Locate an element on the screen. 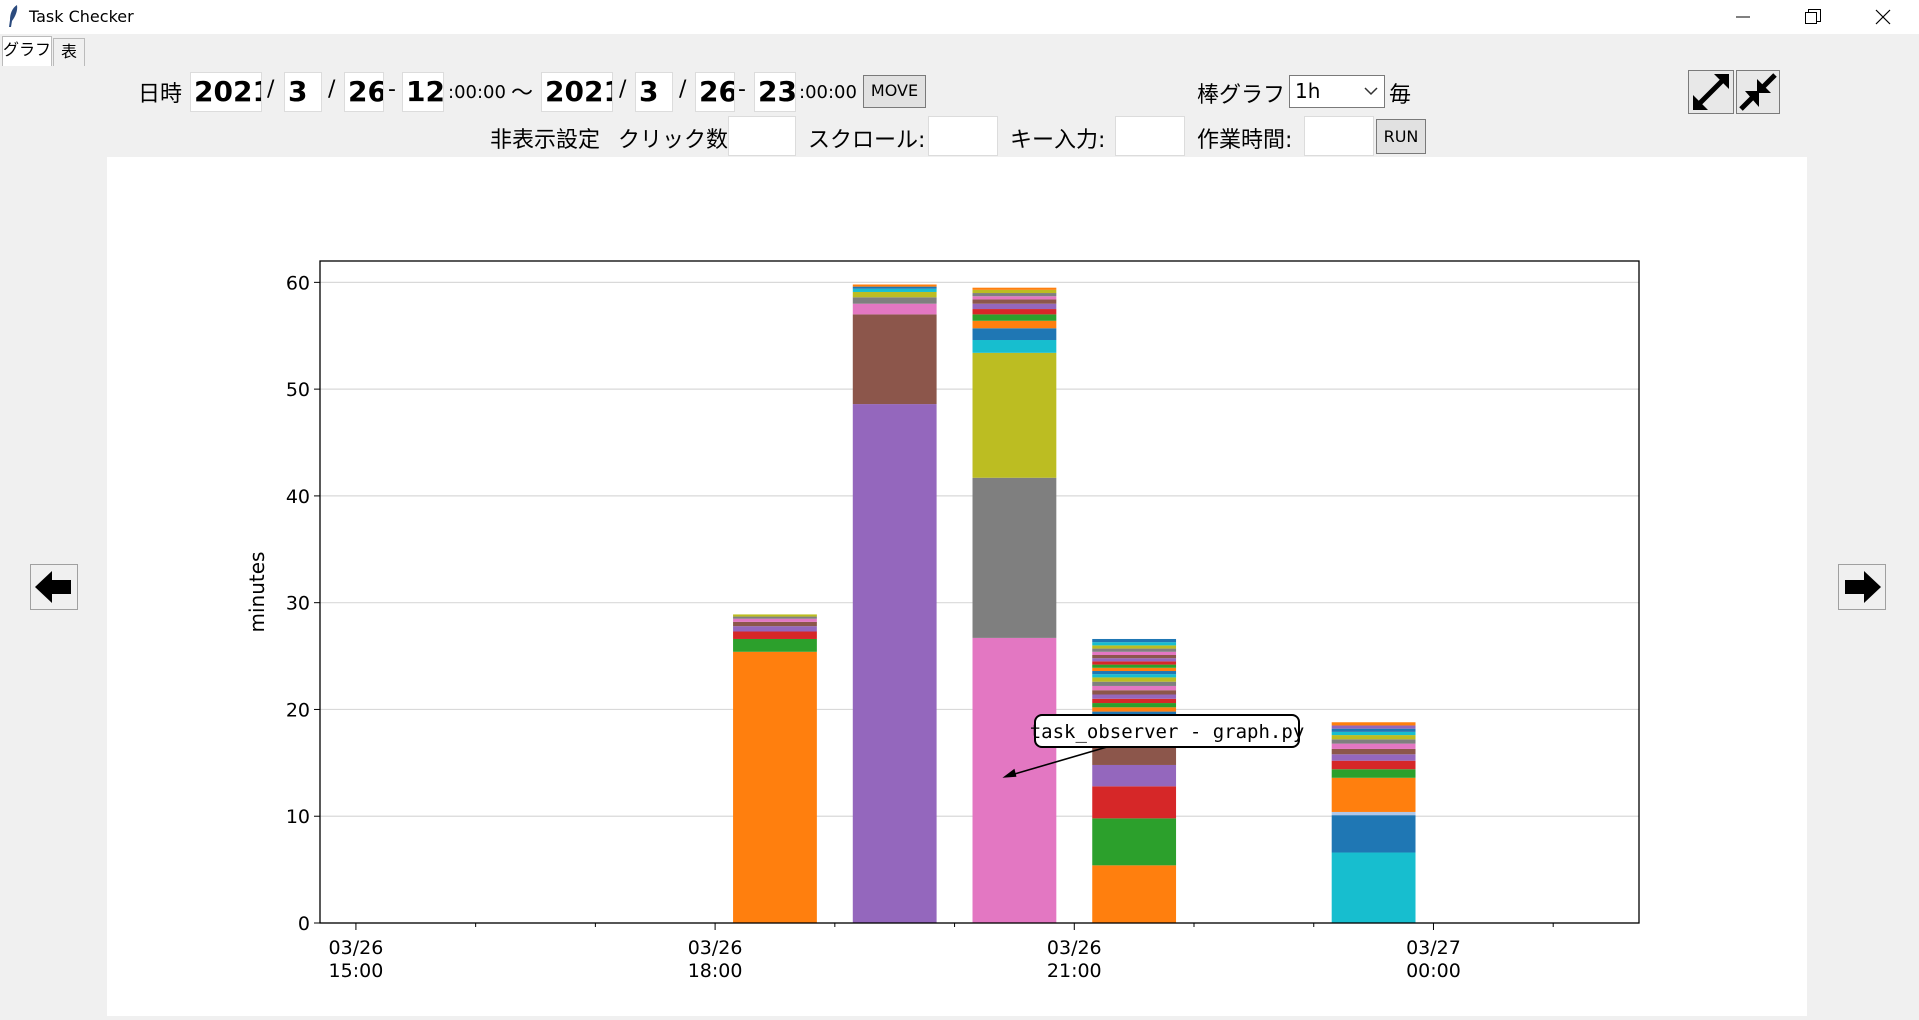 The height and width of the screenshot is (1020, 1919). arrow-left-icon is located at coordinates (53, 587).